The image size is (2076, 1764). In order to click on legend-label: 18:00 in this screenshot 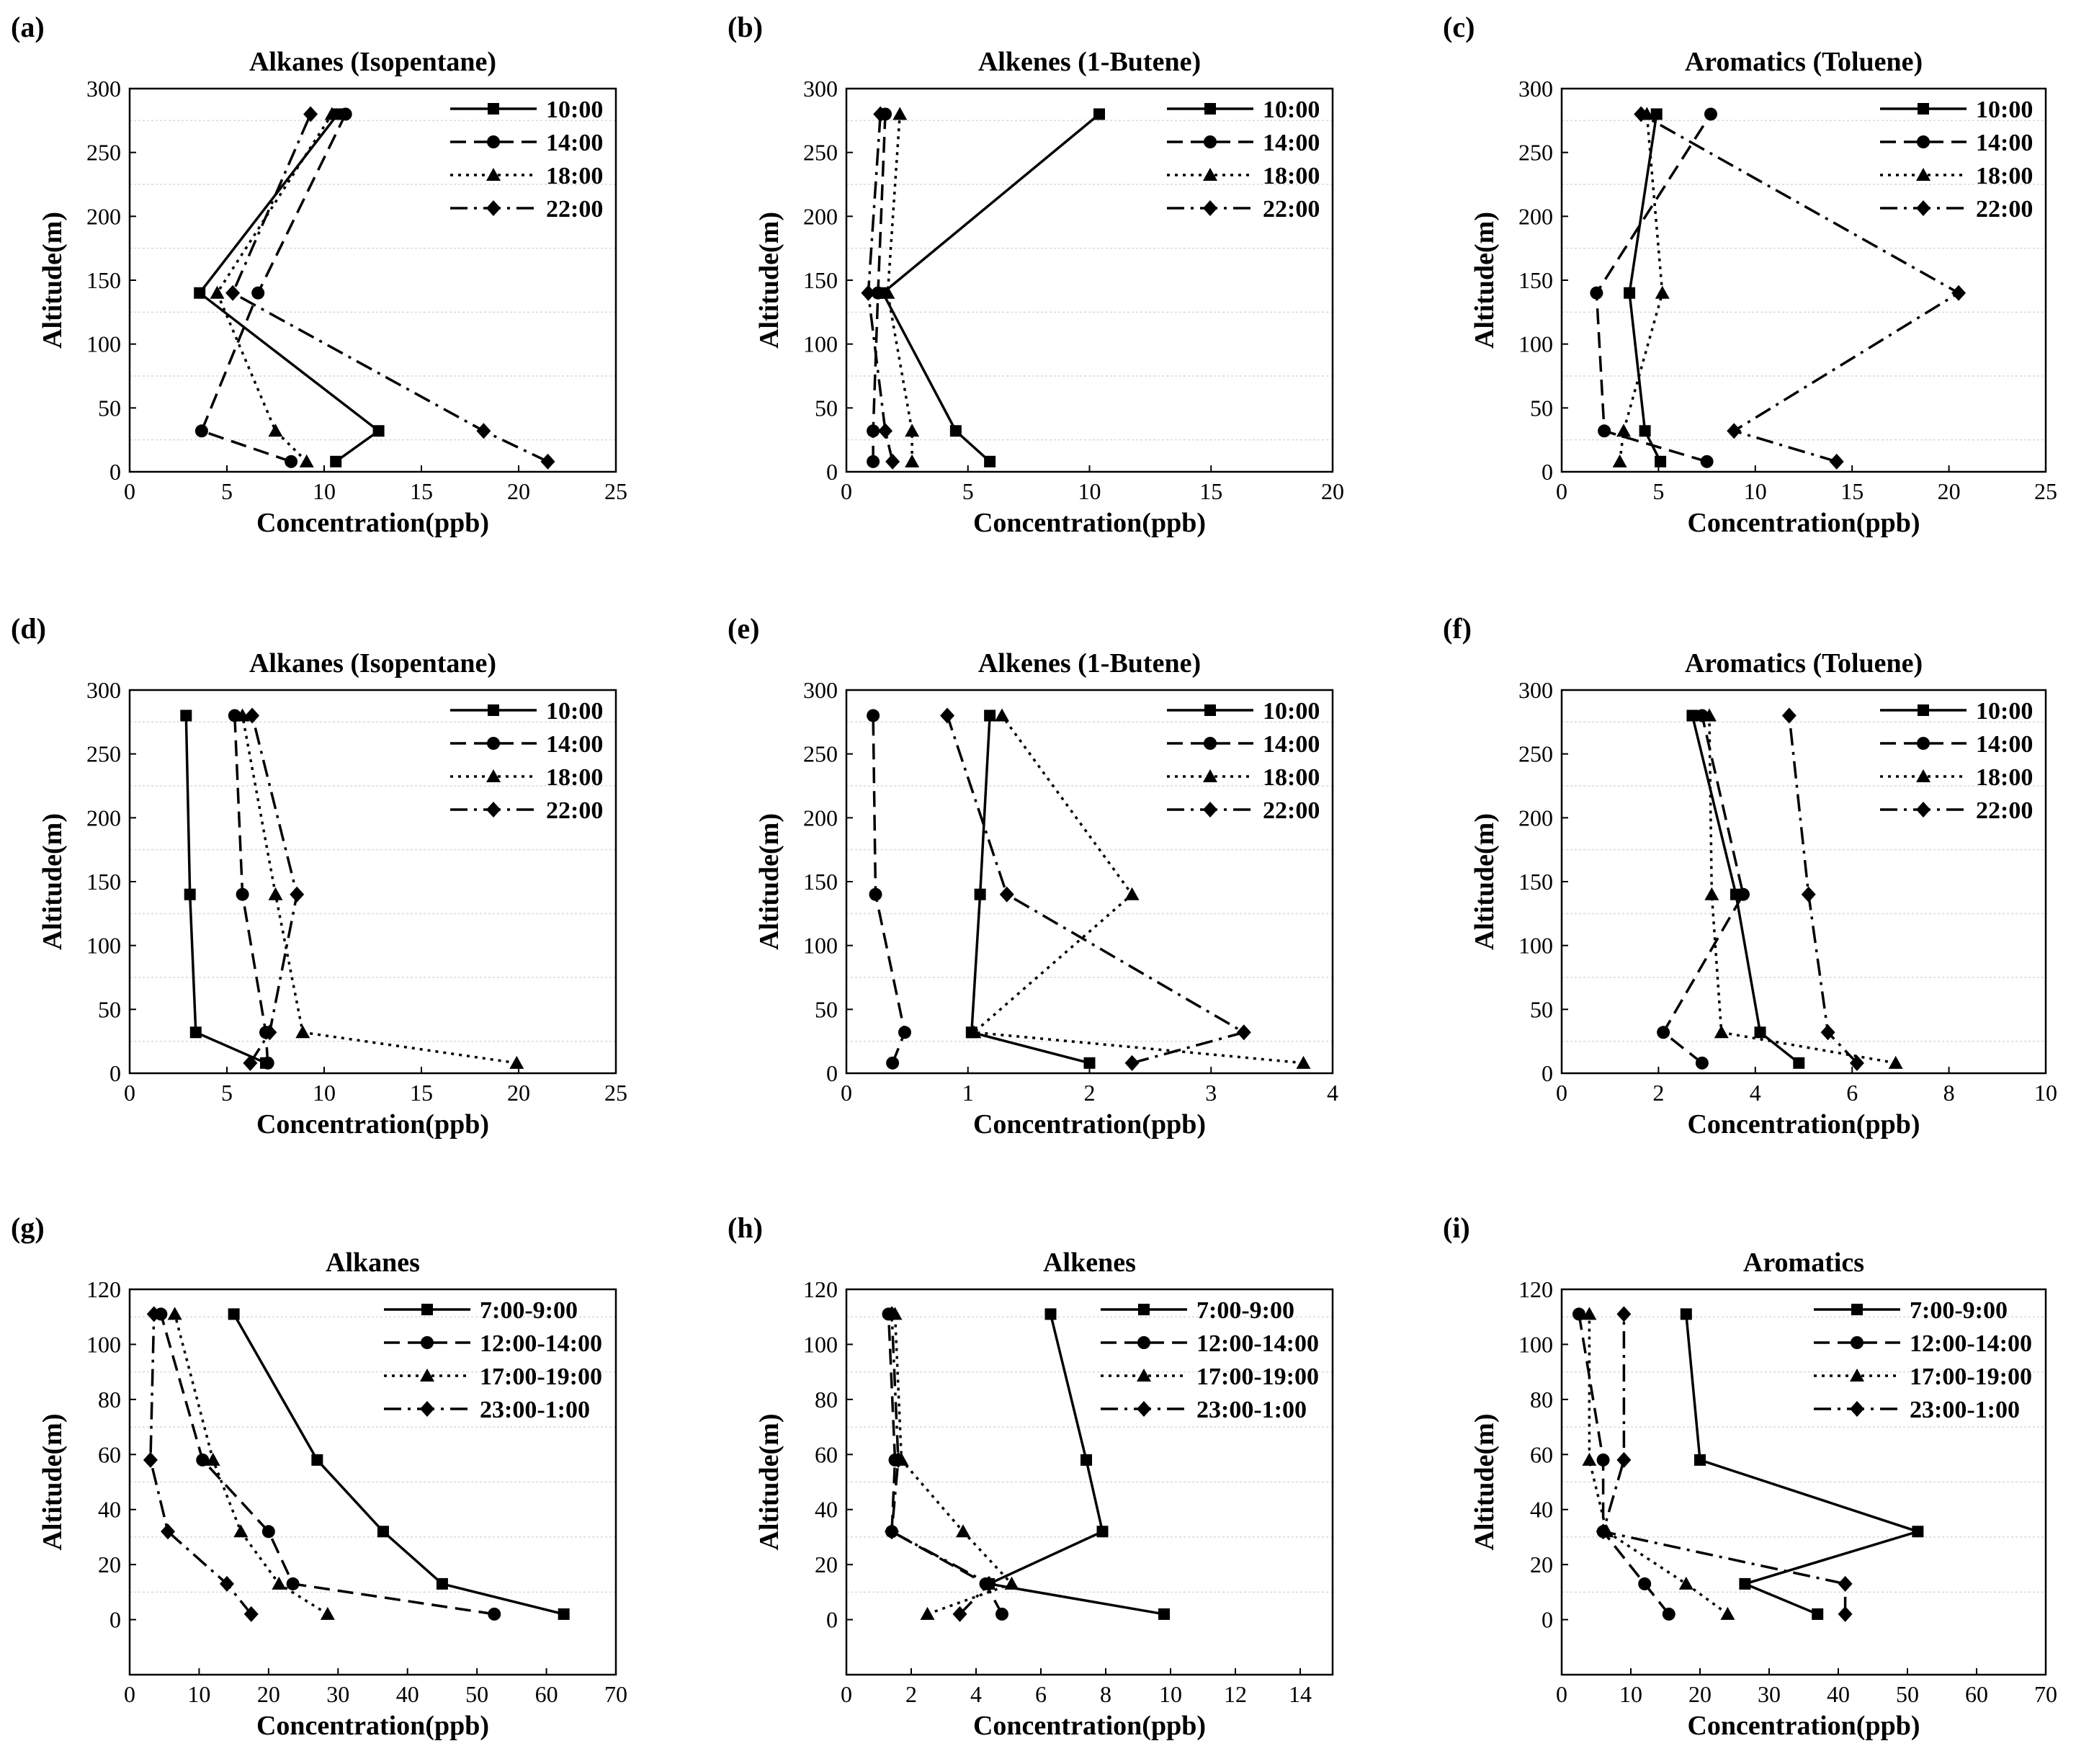, I will do `click(1291, 176)`.